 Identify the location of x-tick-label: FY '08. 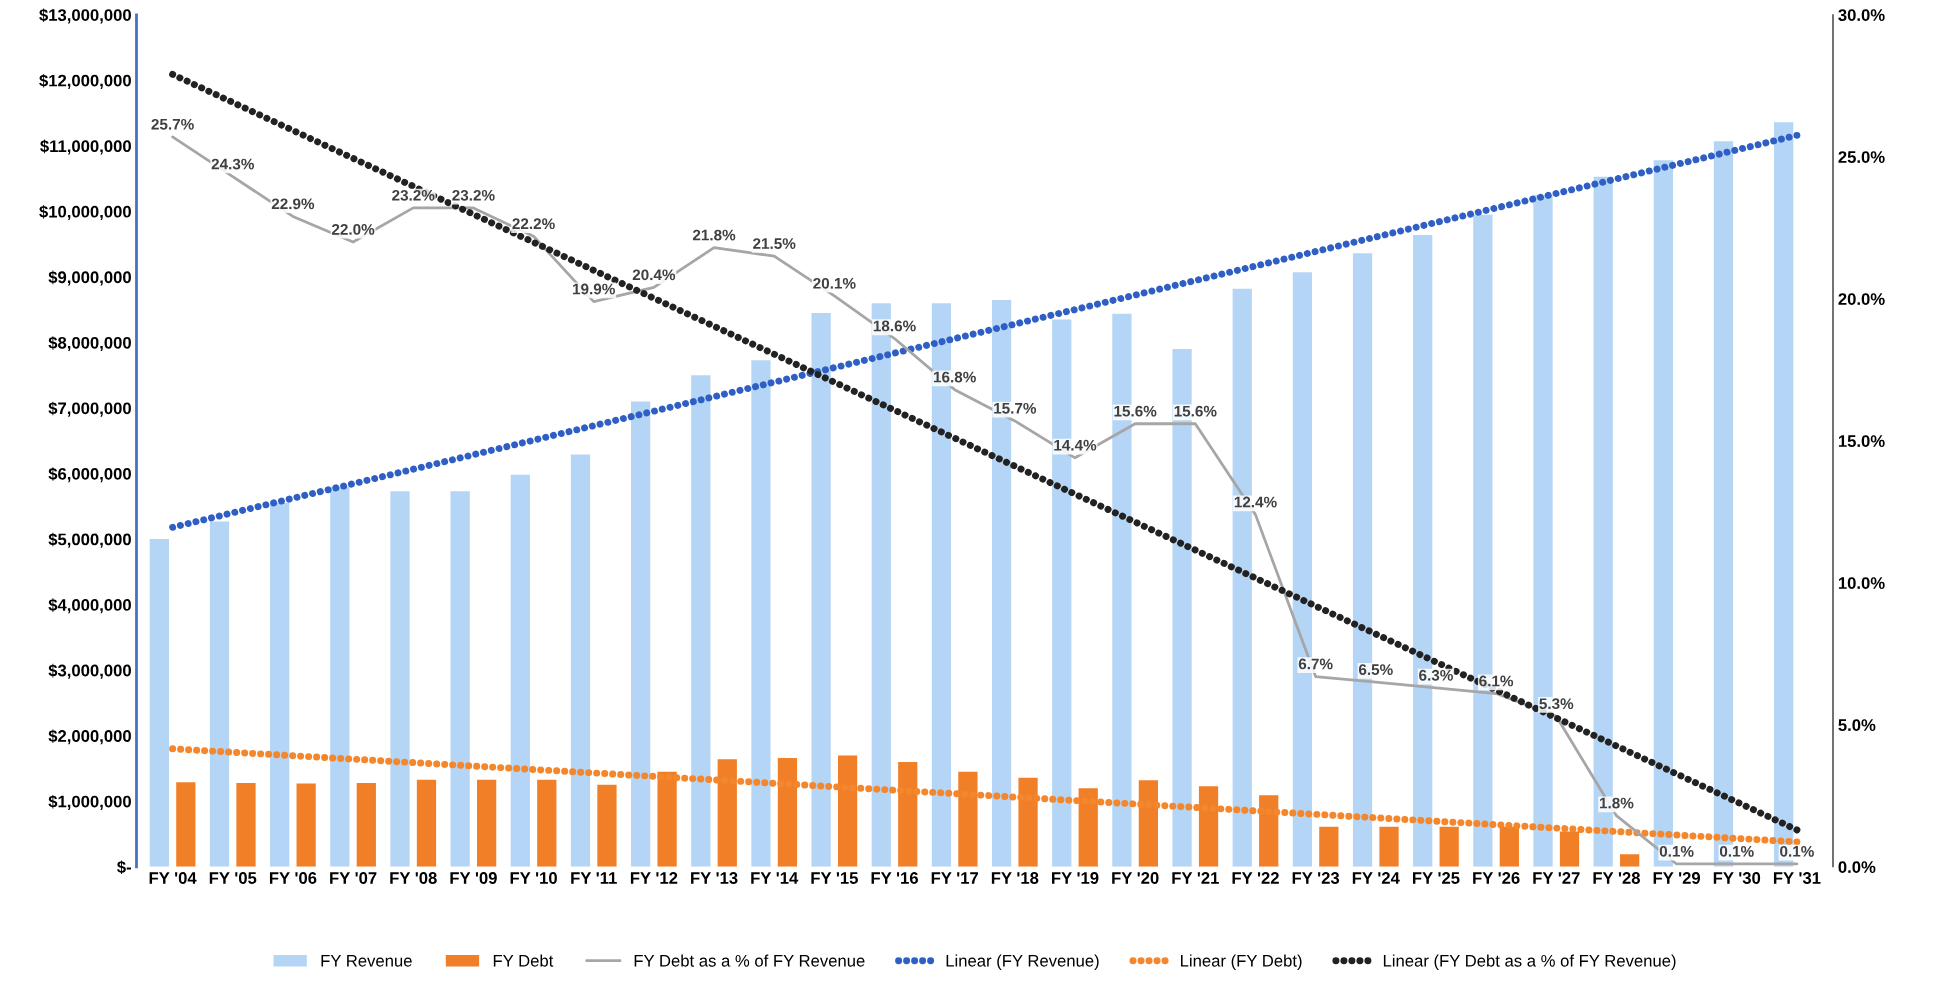
(413, 878).